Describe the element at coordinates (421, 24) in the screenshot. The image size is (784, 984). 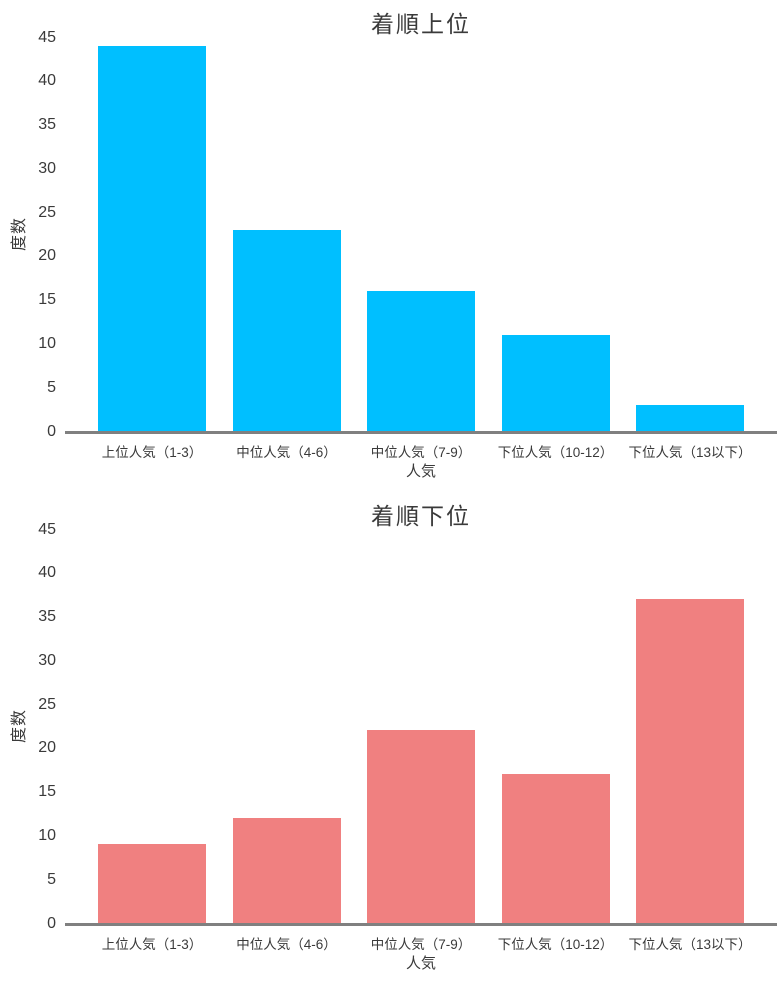
I see `chart-title: 着順上位` at that location.